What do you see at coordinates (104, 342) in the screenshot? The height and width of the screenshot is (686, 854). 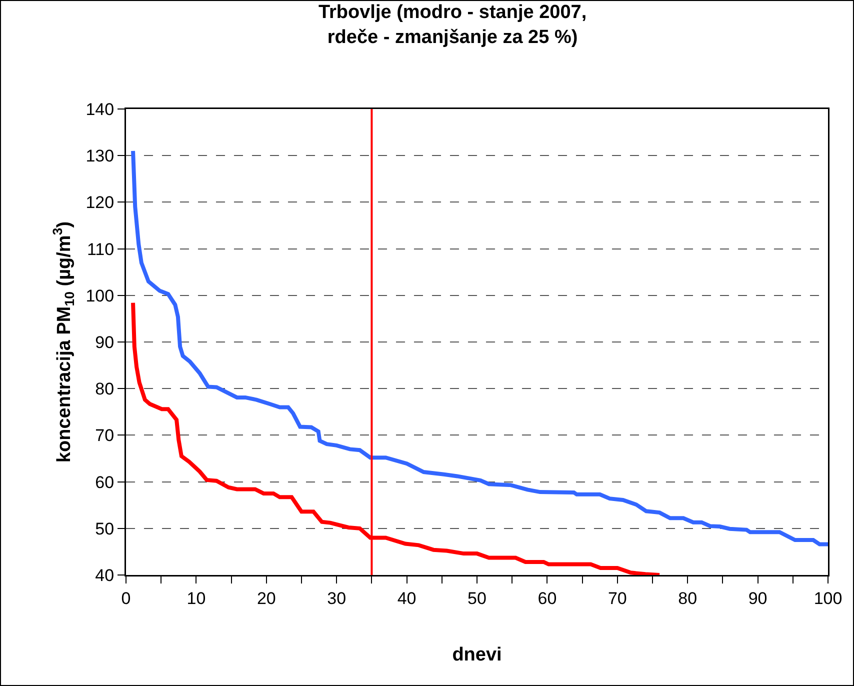 I see `y-tick-label: 90` at bounding box center [104, 342].